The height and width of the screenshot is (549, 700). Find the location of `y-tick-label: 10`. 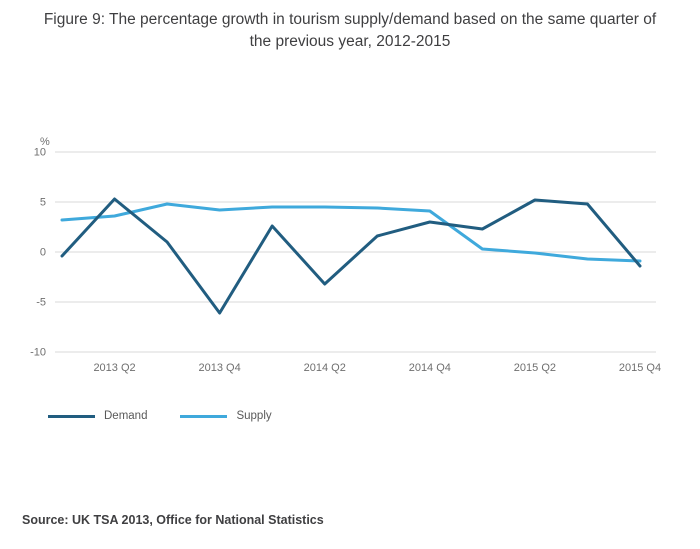

y-tick-label: 10 is located at coordinates (40, 153).